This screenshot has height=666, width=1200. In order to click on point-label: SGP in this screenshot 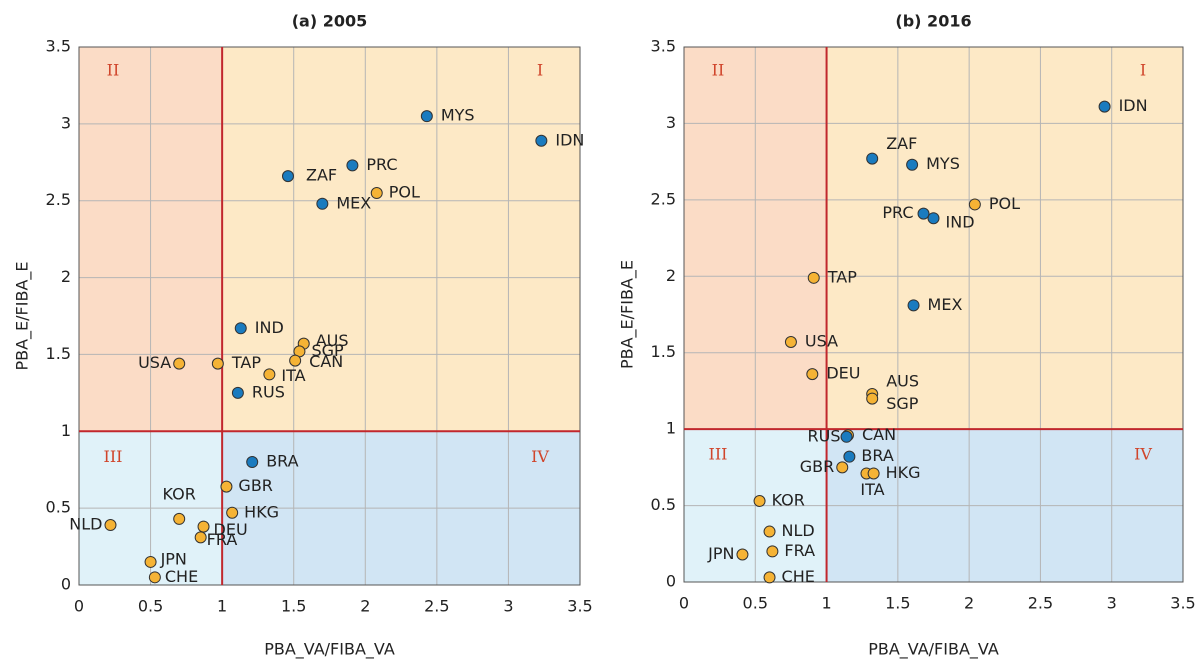, I will do `click(902, 403)`.